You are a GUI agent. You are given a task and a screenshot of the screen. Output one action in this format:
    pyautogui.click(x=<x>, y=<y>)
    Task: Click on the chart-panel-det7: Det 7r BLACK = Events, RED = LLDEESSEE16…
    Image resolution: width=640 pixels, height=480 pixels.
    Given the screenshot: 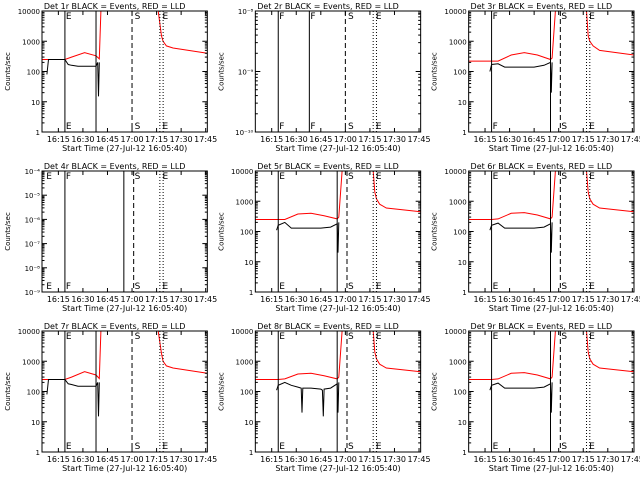 What is the action you would take?
    pyautogui.click(x=110, y=397)
    